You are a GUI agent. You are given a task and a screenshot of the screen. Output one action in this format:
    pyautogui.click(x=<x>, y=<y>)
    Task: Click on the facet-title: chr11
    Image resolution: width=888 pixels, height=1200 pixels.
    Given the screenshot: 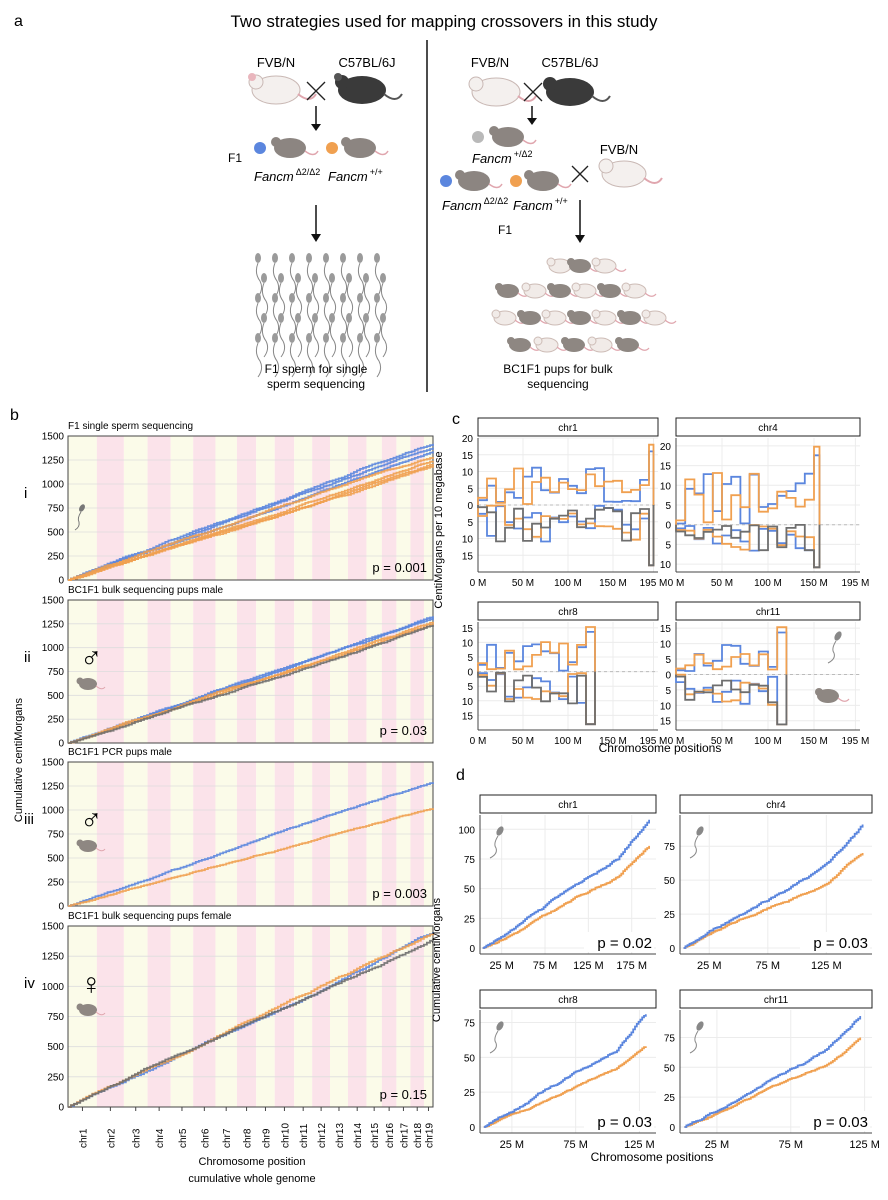 What is the action you would take?
    pyautogui.click(x=776, y=1000)
    